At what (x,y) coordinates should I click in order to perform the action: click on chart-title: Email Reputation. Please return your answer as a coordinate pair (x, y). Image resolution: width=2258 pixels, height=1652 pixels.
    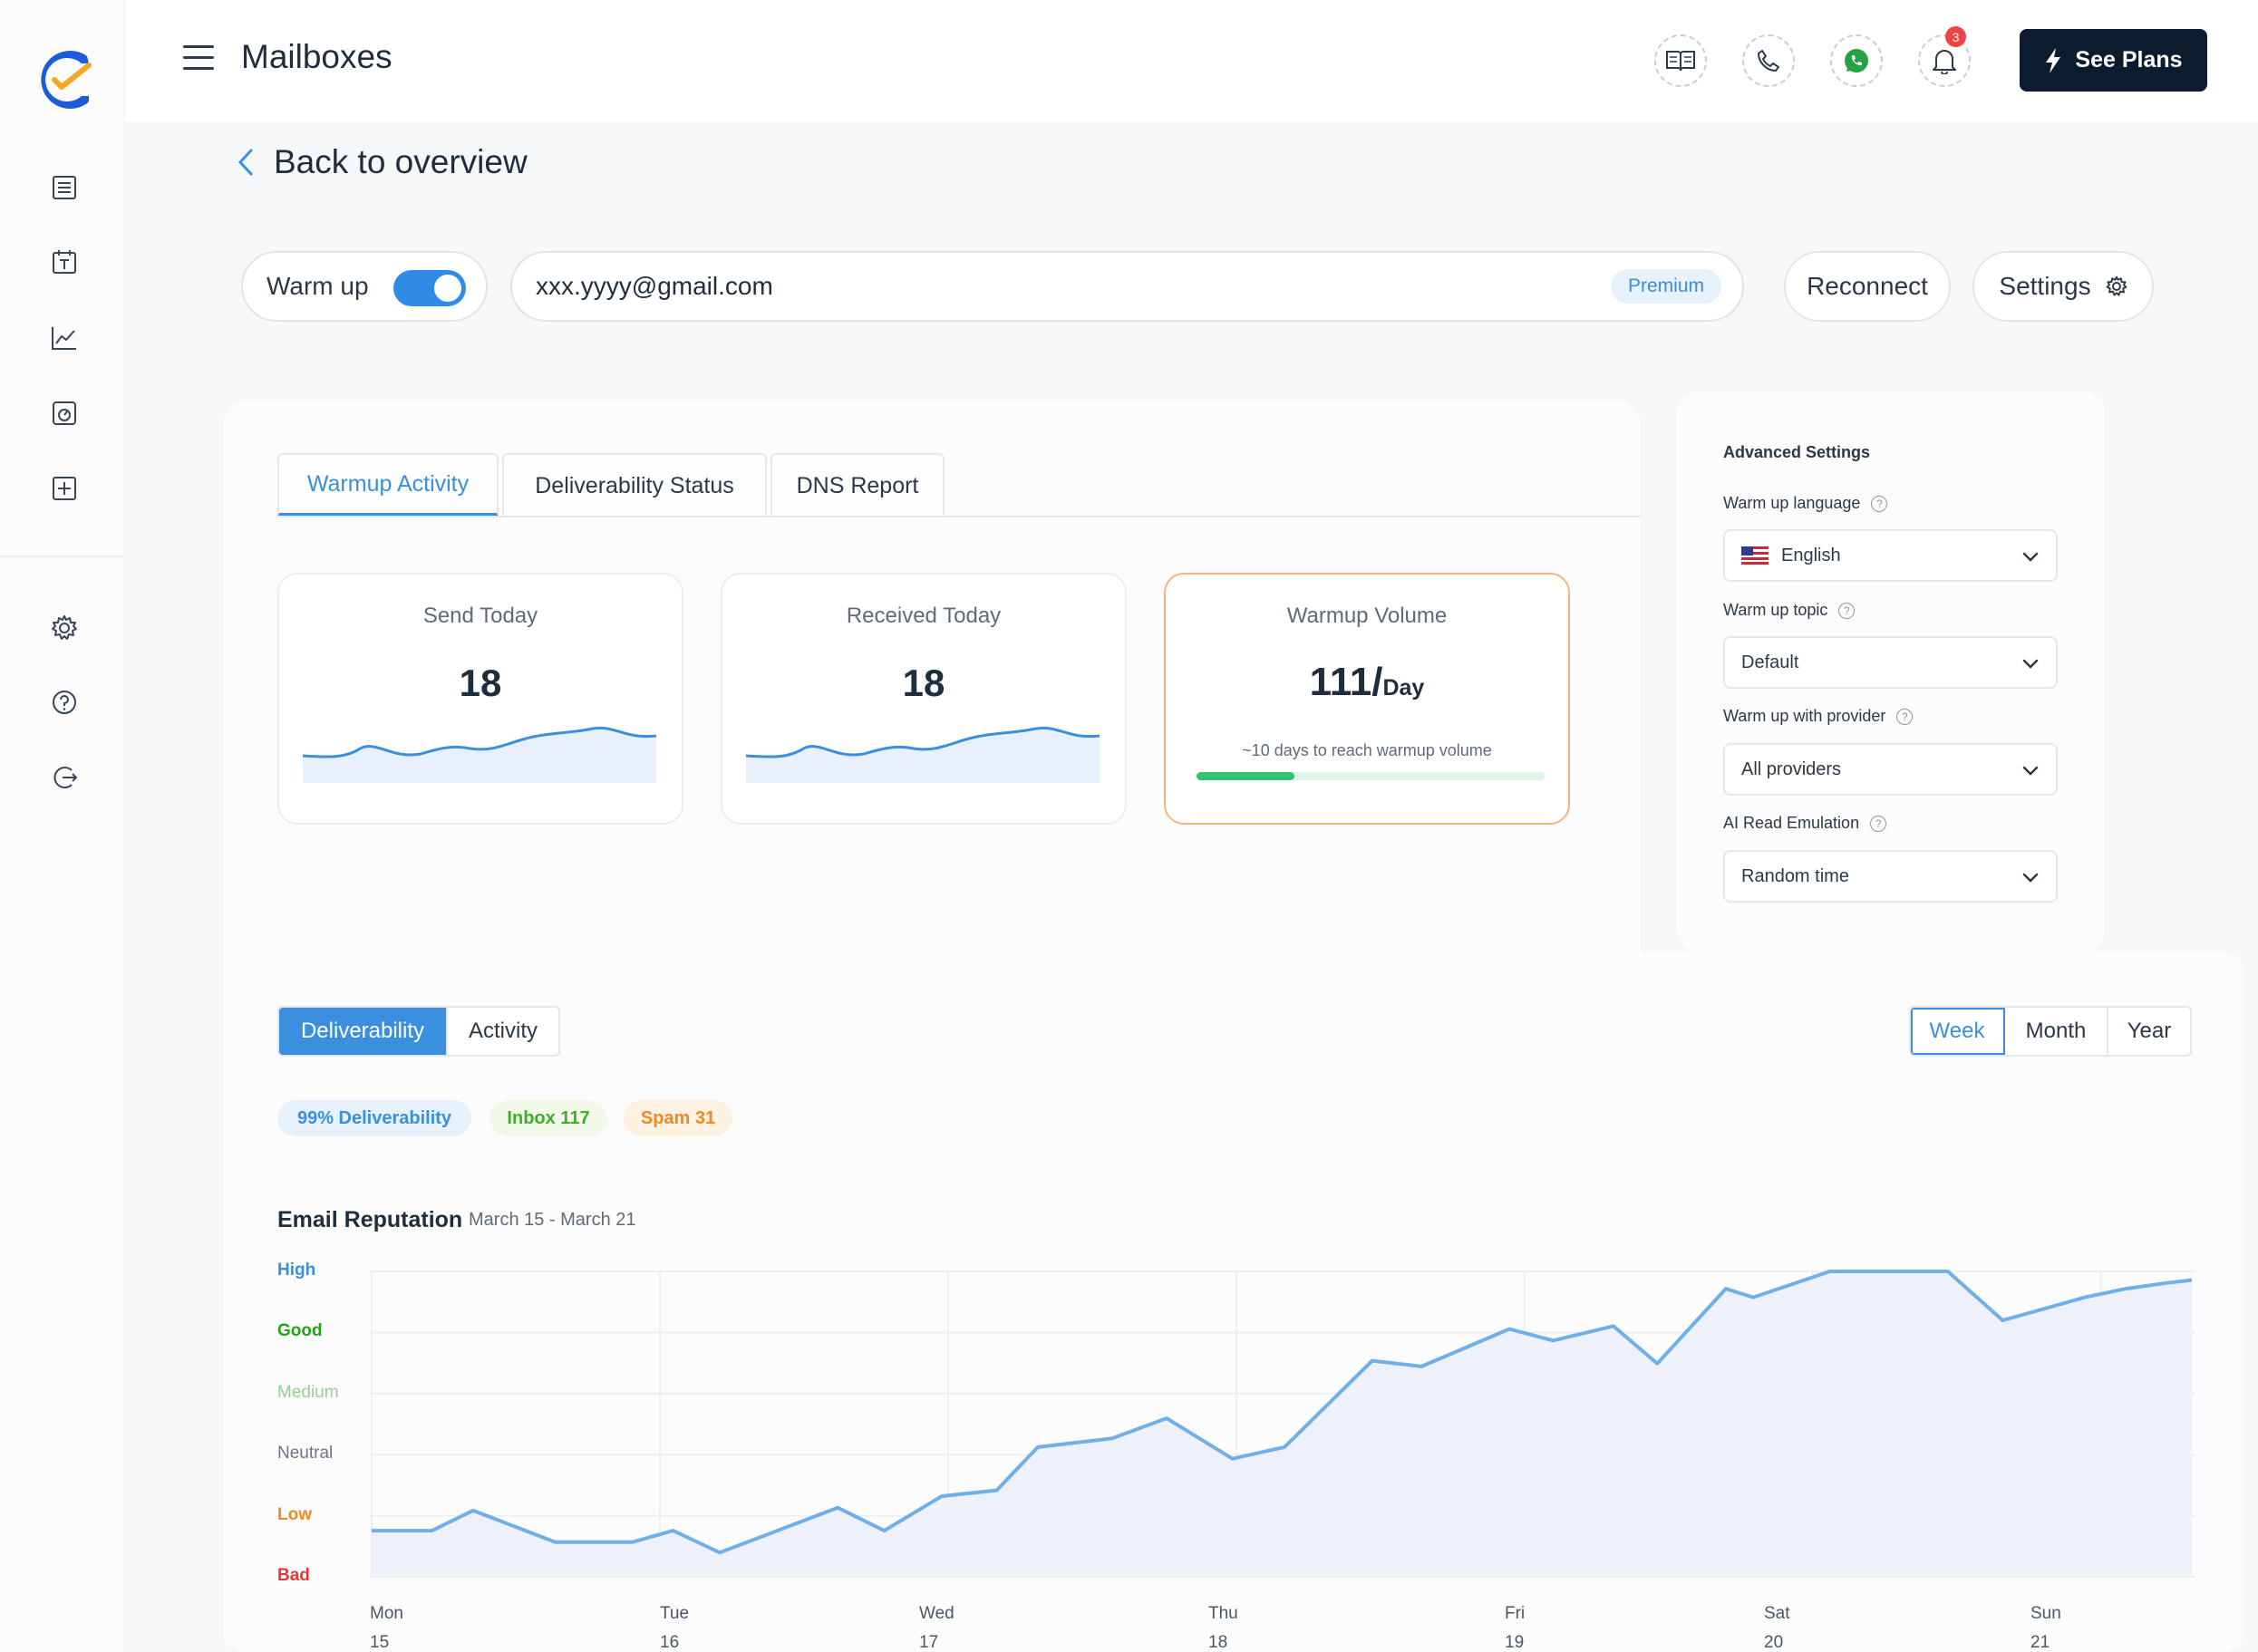
    Looking at the image, I should click on (370, 1219).